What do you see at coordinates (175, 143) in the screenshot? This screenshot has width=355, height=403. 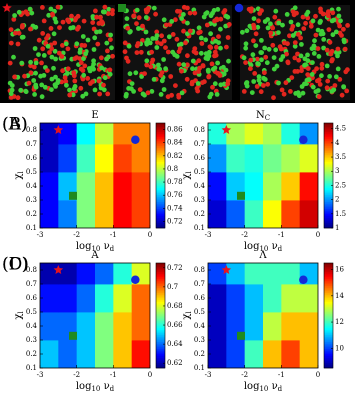 I see `colorbar-tick-label: 0.84` at bounding box center [175, 143].